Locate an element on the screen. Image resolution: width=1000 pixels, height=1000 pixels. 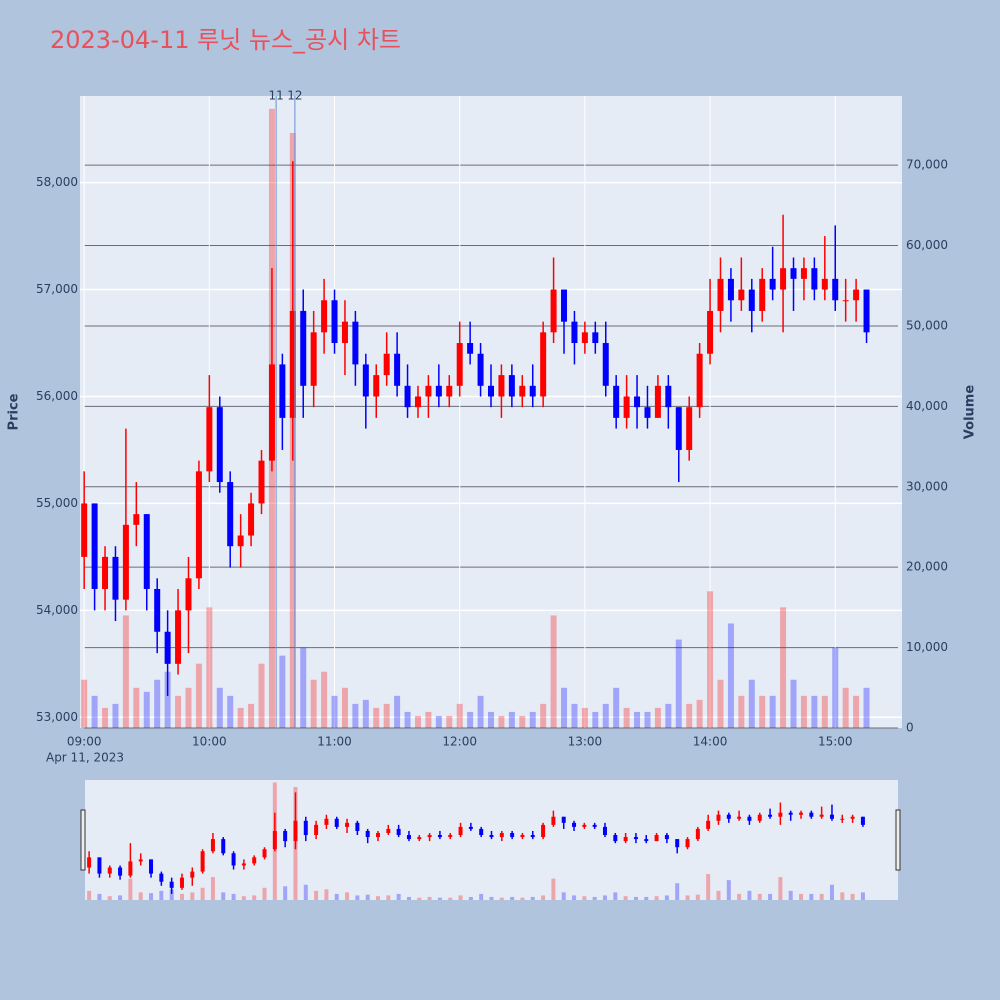
y-tick-label: 54,000 is located at coordinates (57, 610).